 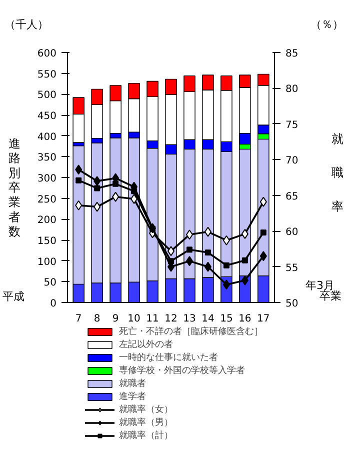 What do you see at coordinates (263, 319) in the screenshot?
I see `x-tick-label: 17` at bounding box center [263, 319].